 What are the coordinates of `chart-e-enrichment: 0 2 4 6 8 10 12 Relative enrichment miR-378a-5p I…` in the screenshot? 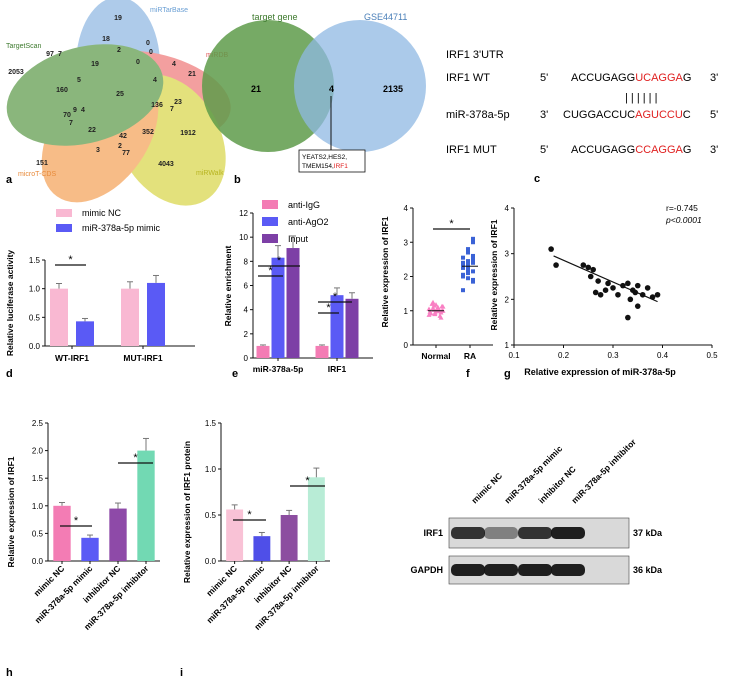 It's located at (298, 287).